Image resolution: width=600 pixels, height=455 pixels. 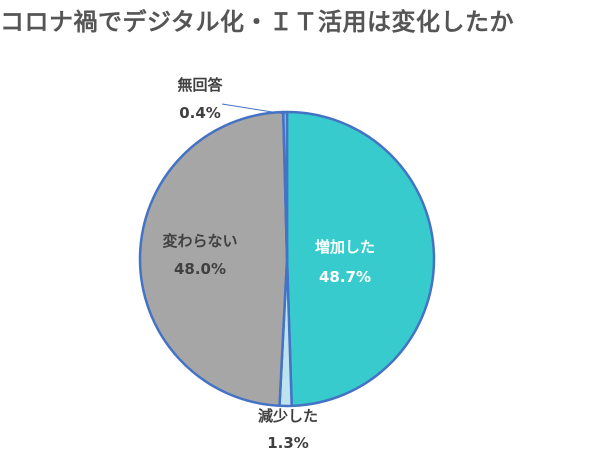 I want to click on chart-title: コロナ禍でデジタル化・ＩＴ活用は変化したか, so click(x=257, y=22).